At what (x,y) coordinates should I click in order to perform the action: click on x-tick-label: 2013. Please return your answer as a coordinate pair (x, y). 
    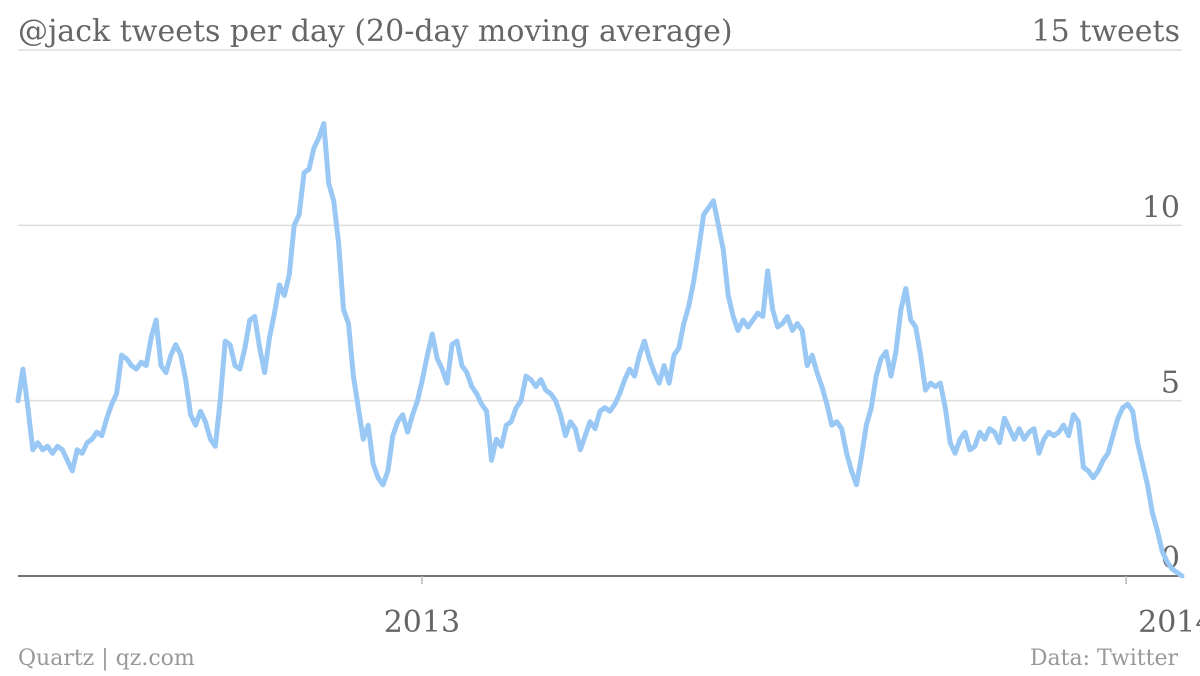
    Looking at the image, I should click on (422, 622).